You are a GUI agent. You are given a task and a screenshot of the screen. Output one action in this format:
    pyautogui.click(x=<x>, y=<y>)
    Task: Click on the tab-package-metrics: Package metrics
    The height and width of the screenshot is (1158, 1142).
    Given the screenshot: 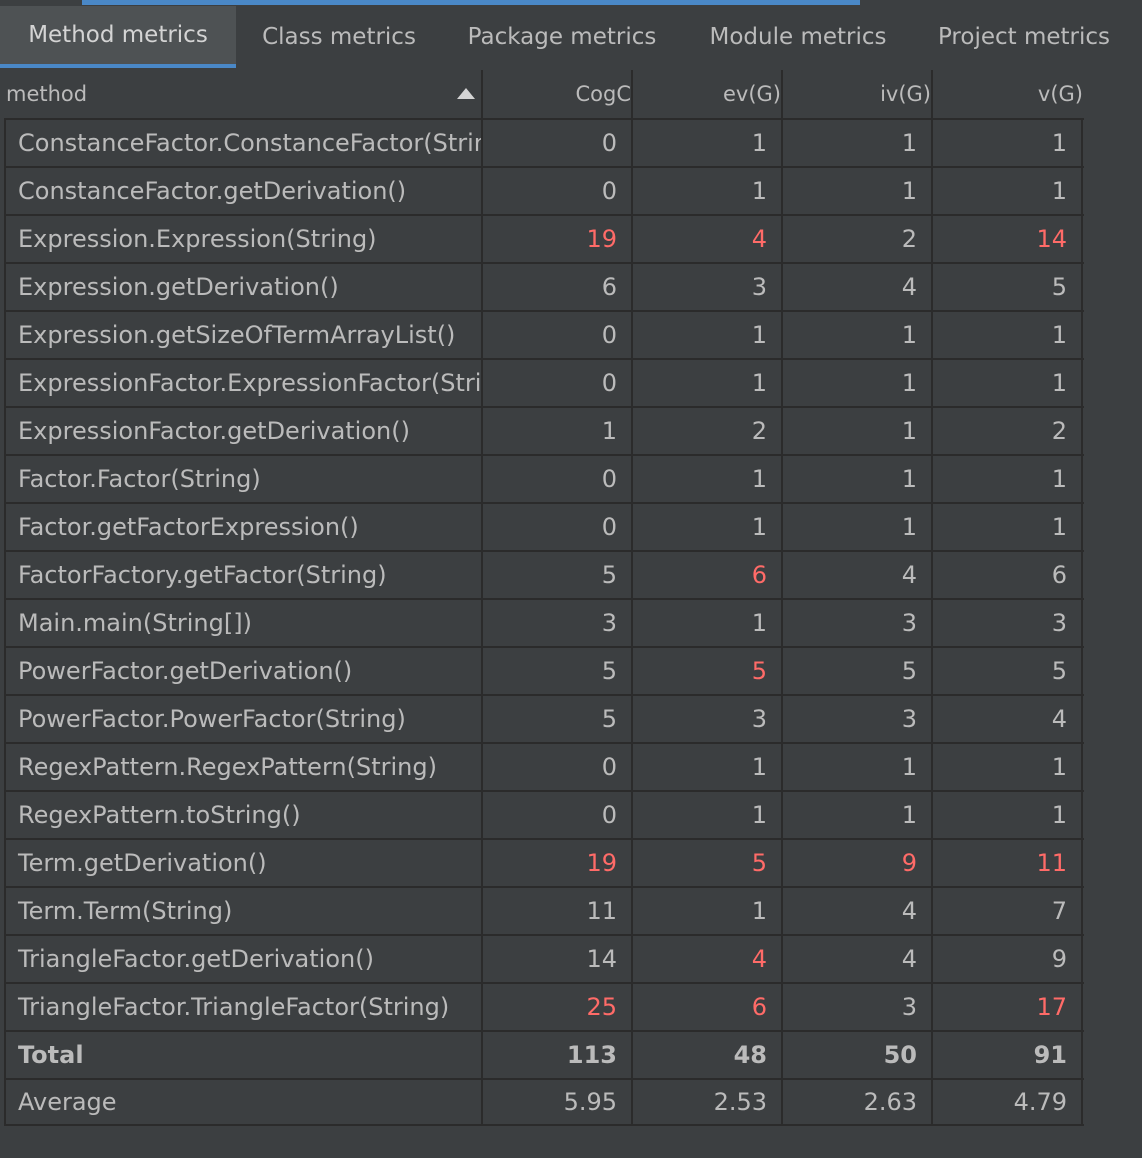 What is the action you would take?
    pyautogui.click(x=562, y=37)
    